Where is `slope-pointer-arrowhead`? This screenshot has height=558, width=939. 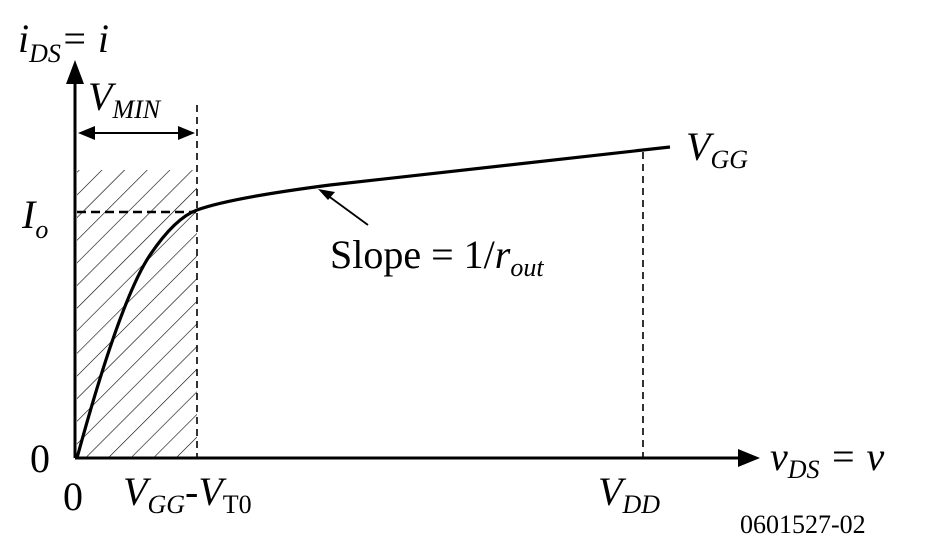 slope-pointer-arrowhead is located at coordinates (326, 194).